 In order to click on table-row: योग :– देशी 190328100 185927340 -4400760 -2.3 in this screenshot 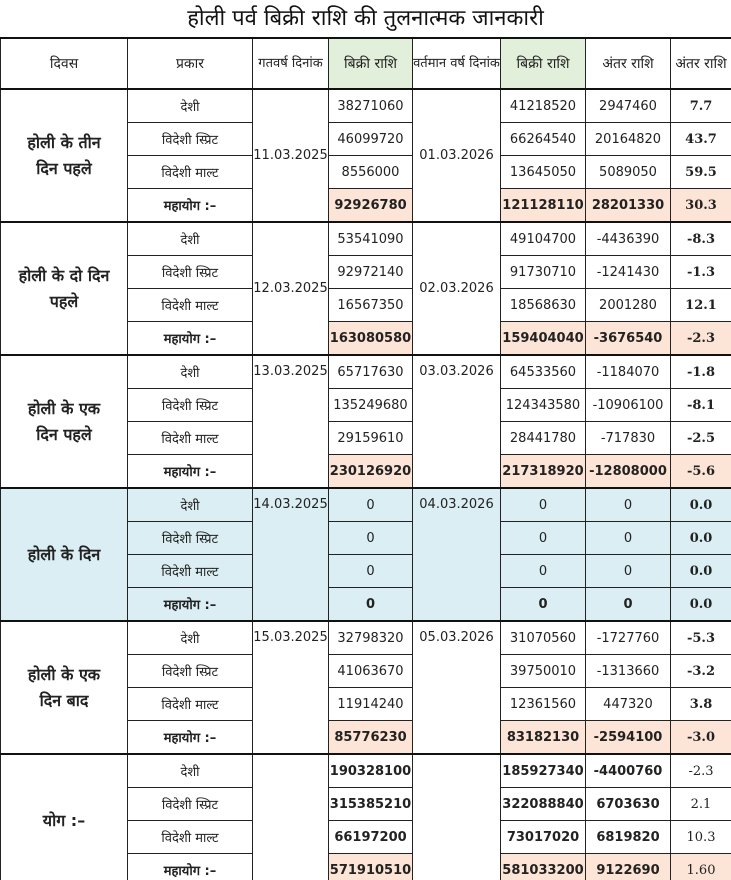, I will do `click(365, 816)`.